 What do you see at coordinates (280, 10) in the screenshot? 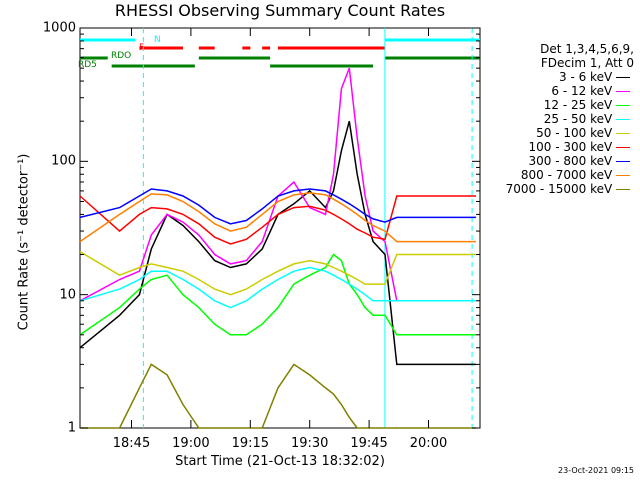
I see `chart-title: RHESSI Observing Summary Count Rates` at bounding box center [280, 10].